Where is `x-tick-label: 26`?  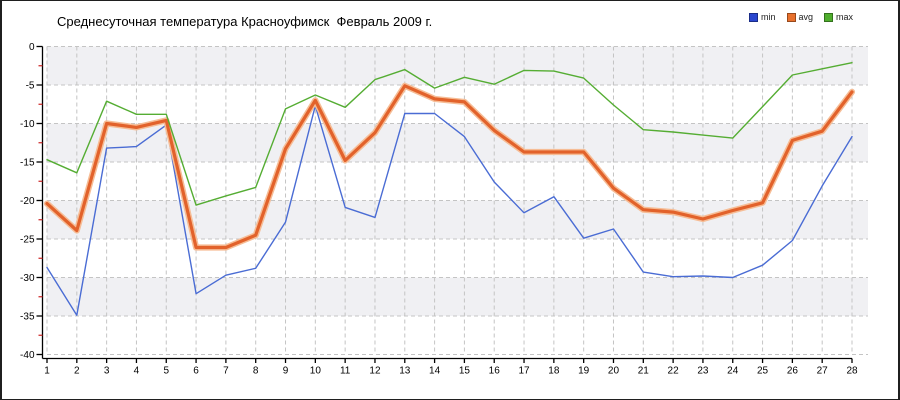
x-tick-label: 26 is located at coordinates (793, 371).